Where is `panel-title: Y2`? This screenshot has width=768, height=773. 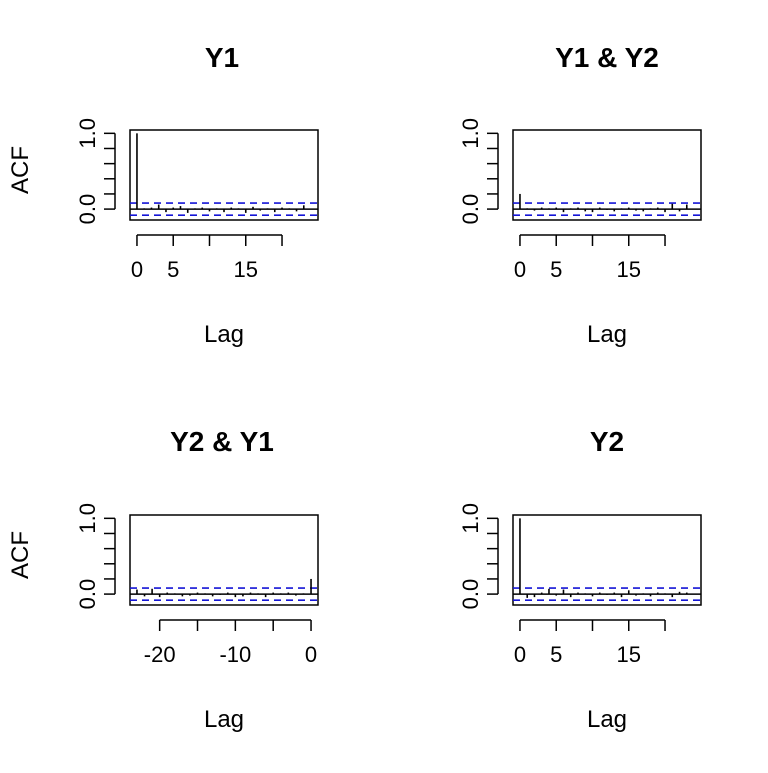 panel-title: Y2 is located at coordinates (607, 441).